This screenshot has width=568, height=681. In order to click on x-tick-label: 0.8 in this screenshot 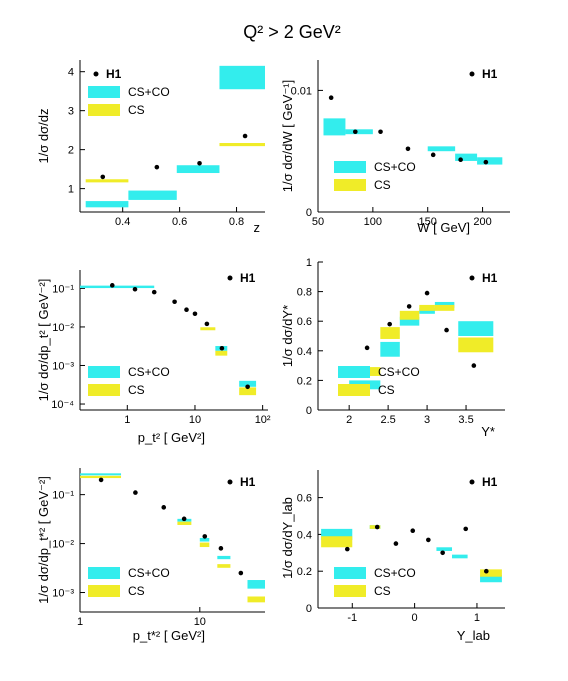, I will do `click(236, 222)`.